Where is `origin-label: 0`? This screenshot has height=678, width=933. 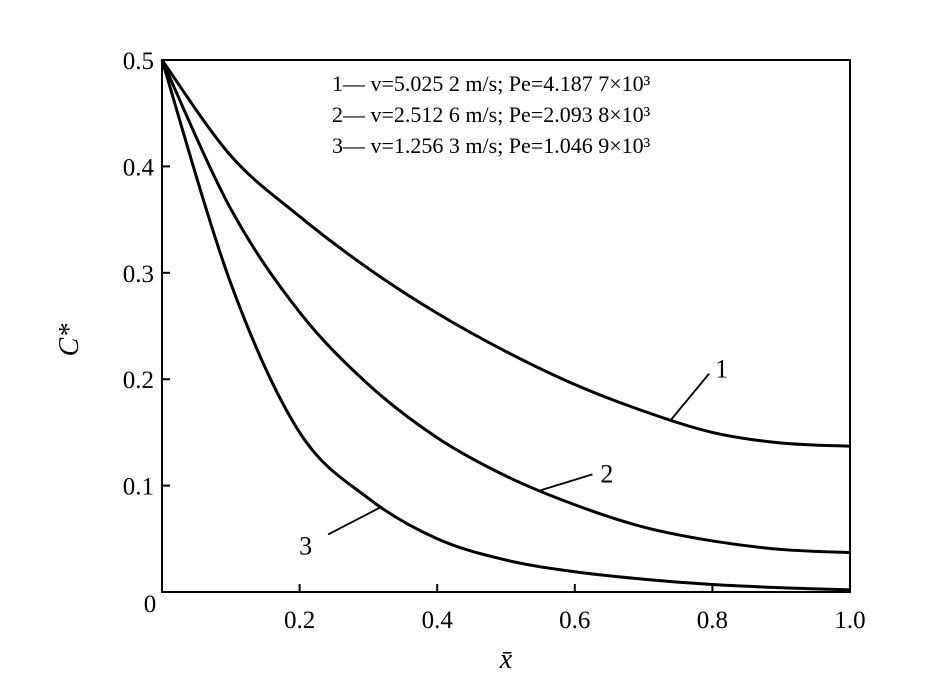 origin-label: 0 is located at coordinates (150, 604).